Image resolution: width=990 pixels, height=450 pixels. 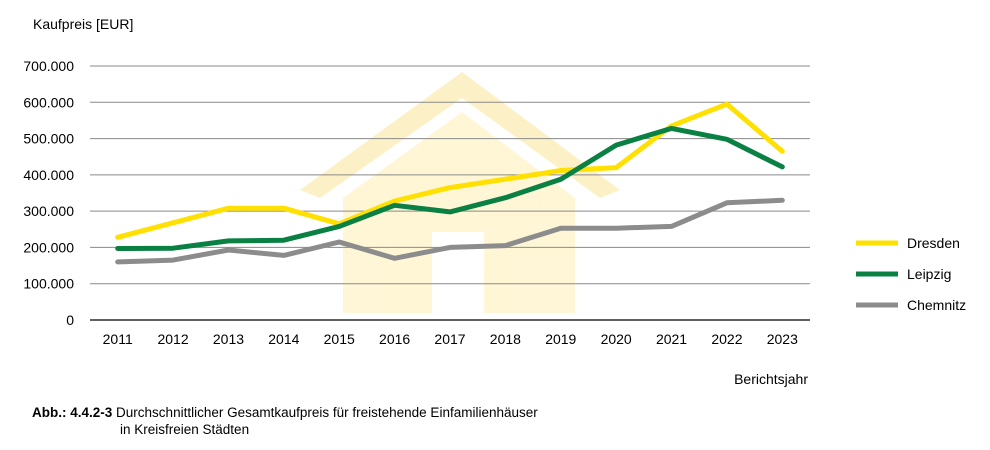 I want to click on y-axis-label: Kaufpreis [EUR], so click(x=83, y=24).